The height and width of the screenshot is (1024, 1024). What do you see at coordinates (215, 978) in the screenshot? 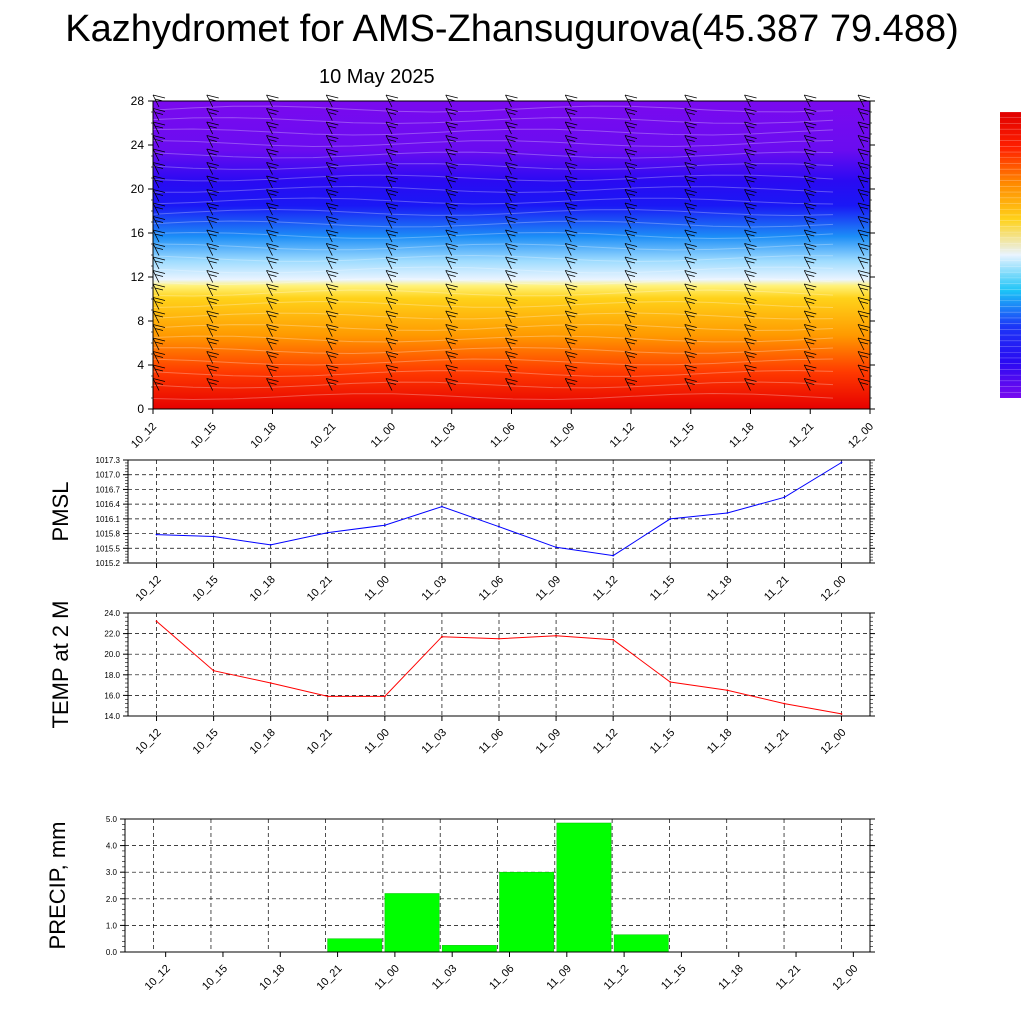
I see `x-tick-label: 10_15` at bounding box center [215, 978].